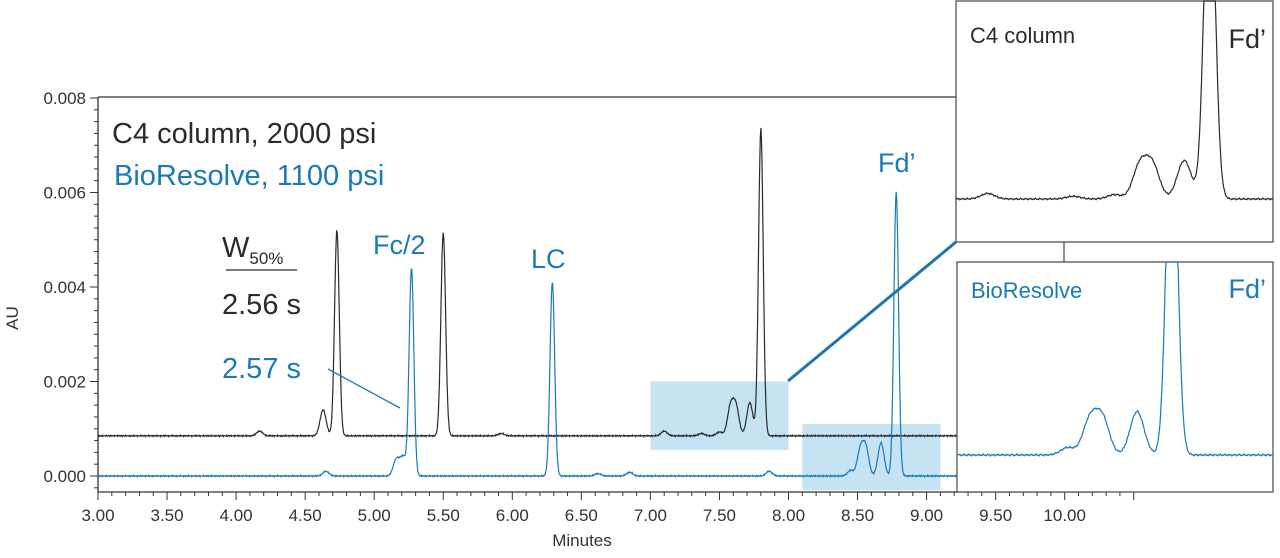 The width and height of the screenshot is (1280, 558). Describe the element at coordinates (364, 388) in the screenshot. I see `w50-pointer-line` at that location.